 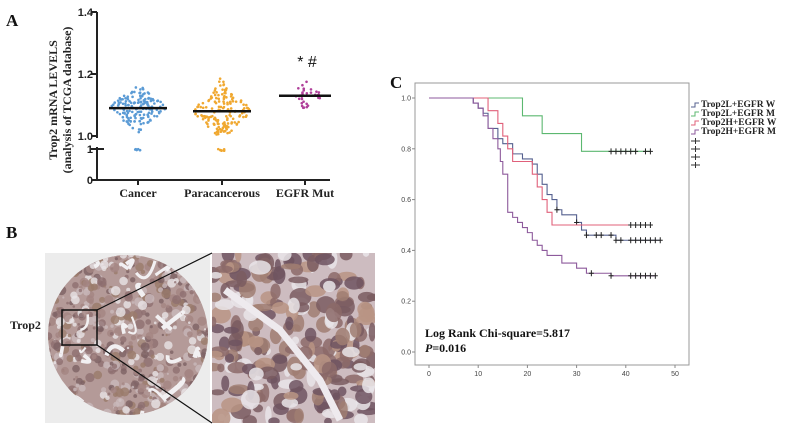 I want to click on y-tick-label: 1.0, so click(x=406, y=99).